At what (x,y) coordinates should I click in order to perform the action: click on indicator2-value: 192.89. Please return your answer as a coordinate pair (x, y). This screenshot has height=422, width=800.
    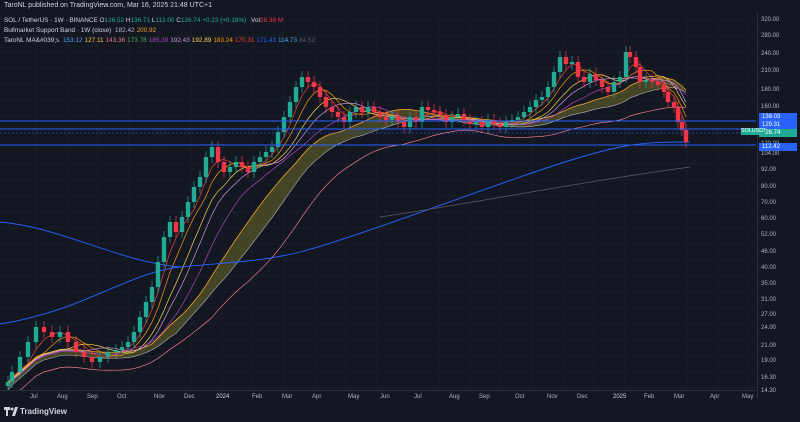
    Looking at the image, I should click on (201, 40).